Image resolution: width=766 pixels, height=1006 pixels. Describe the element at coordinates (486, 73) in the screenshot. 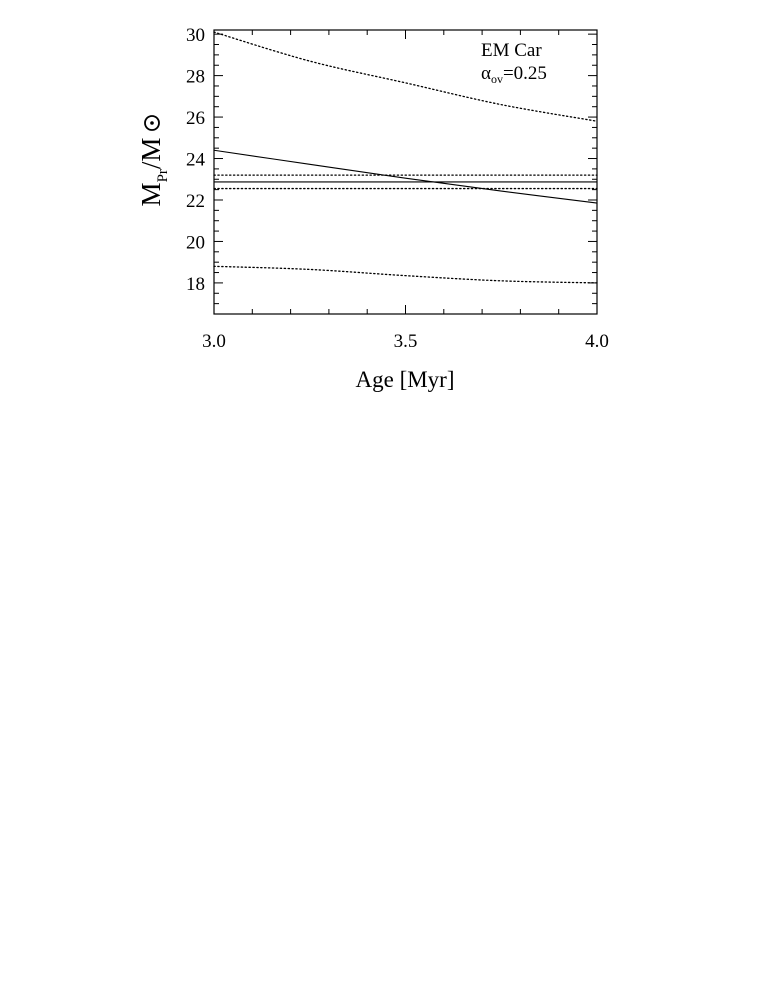

I see `annotation-alpha: α` at that location.